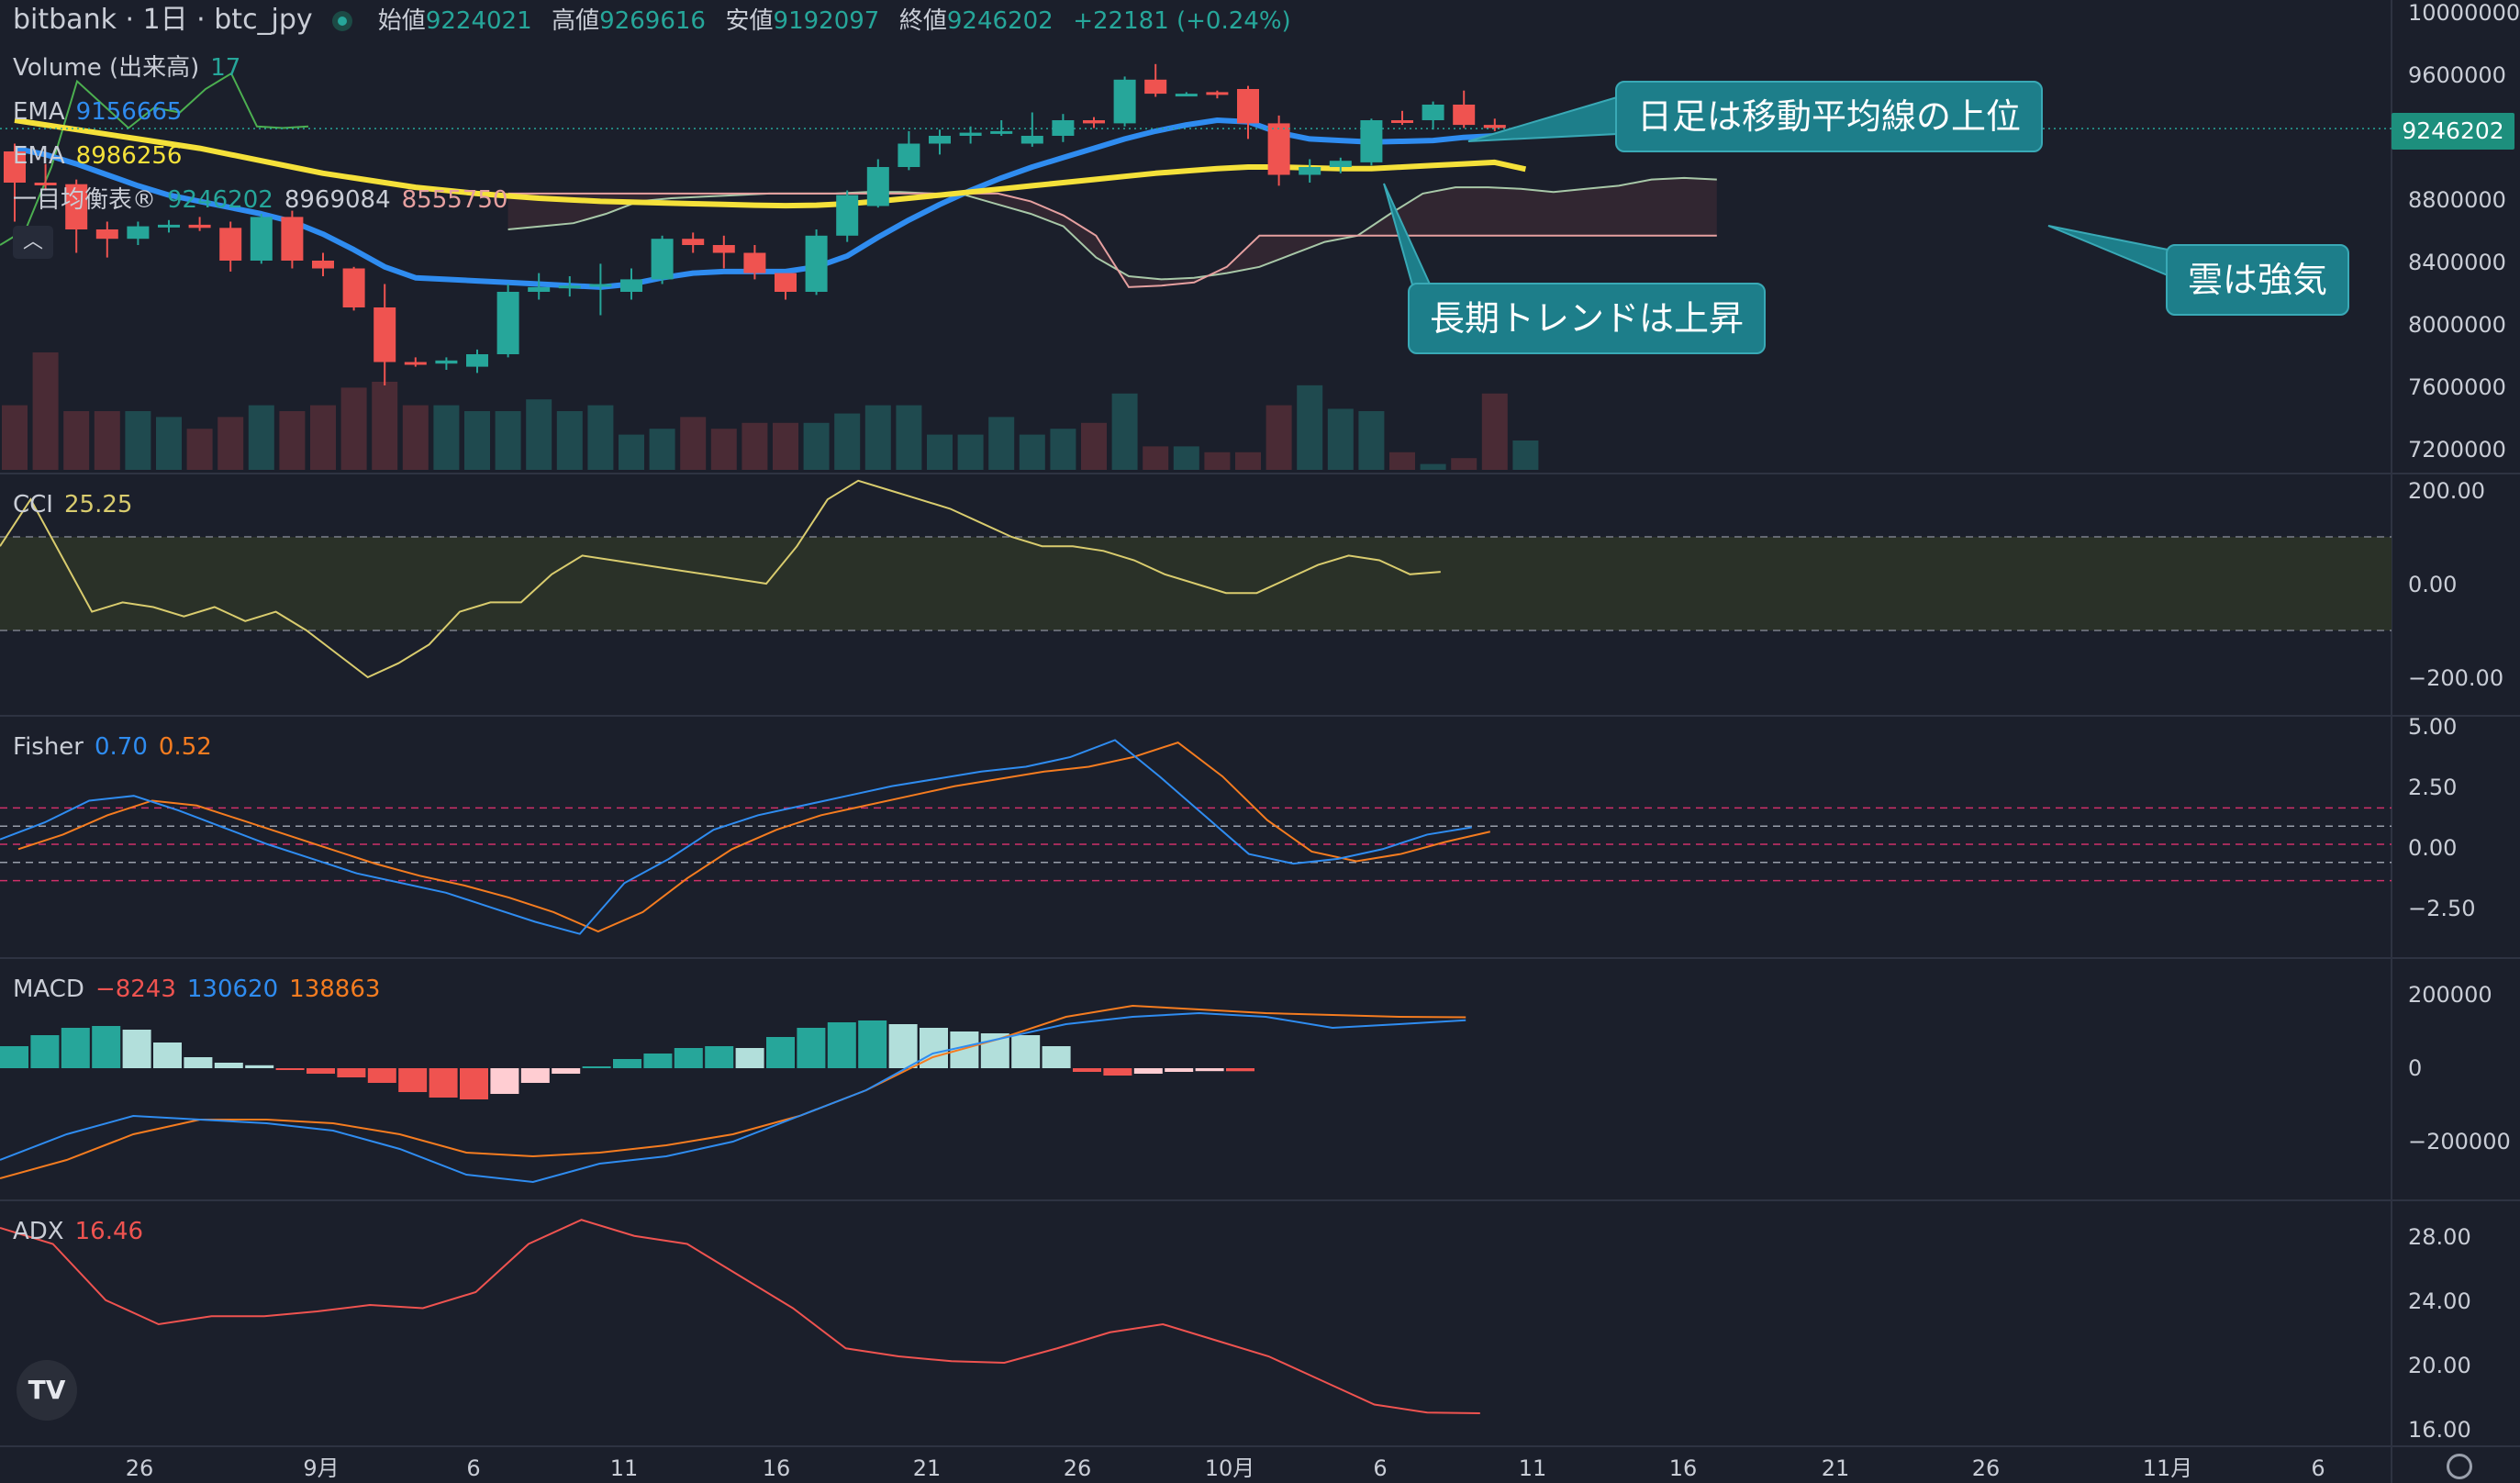 This screenshot has height=1483, width=2520. I want to click on annotation-above-ma: 日足は移動平均線の上位, so click(1829, 116).